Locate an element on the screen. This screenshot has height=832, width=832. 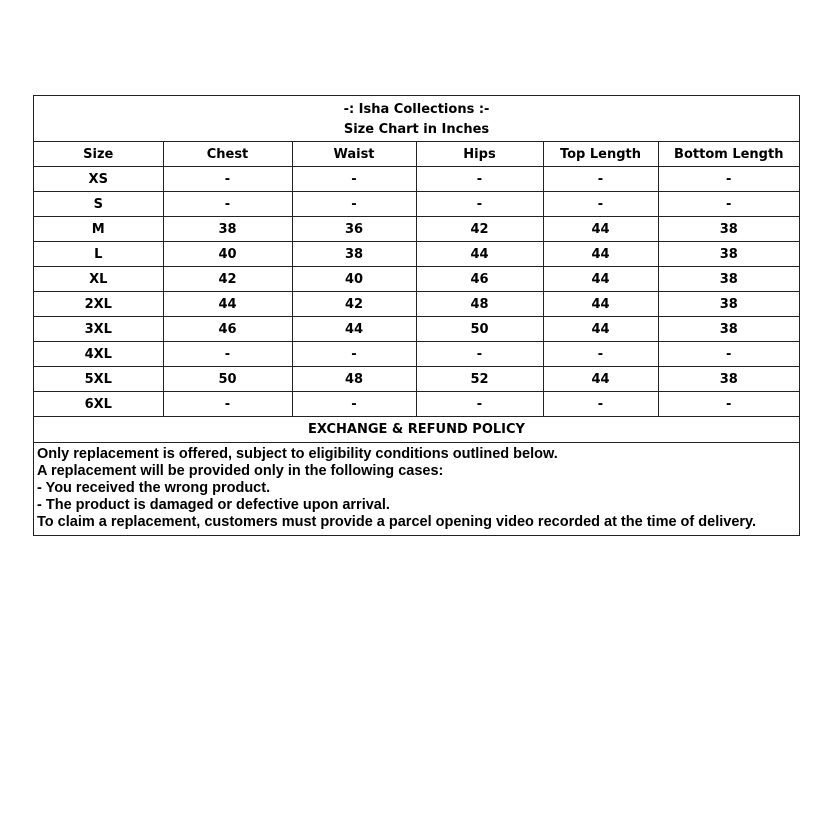
table-row: 3XL 46 44 50 44 38 is located at coordinates (416, 329).